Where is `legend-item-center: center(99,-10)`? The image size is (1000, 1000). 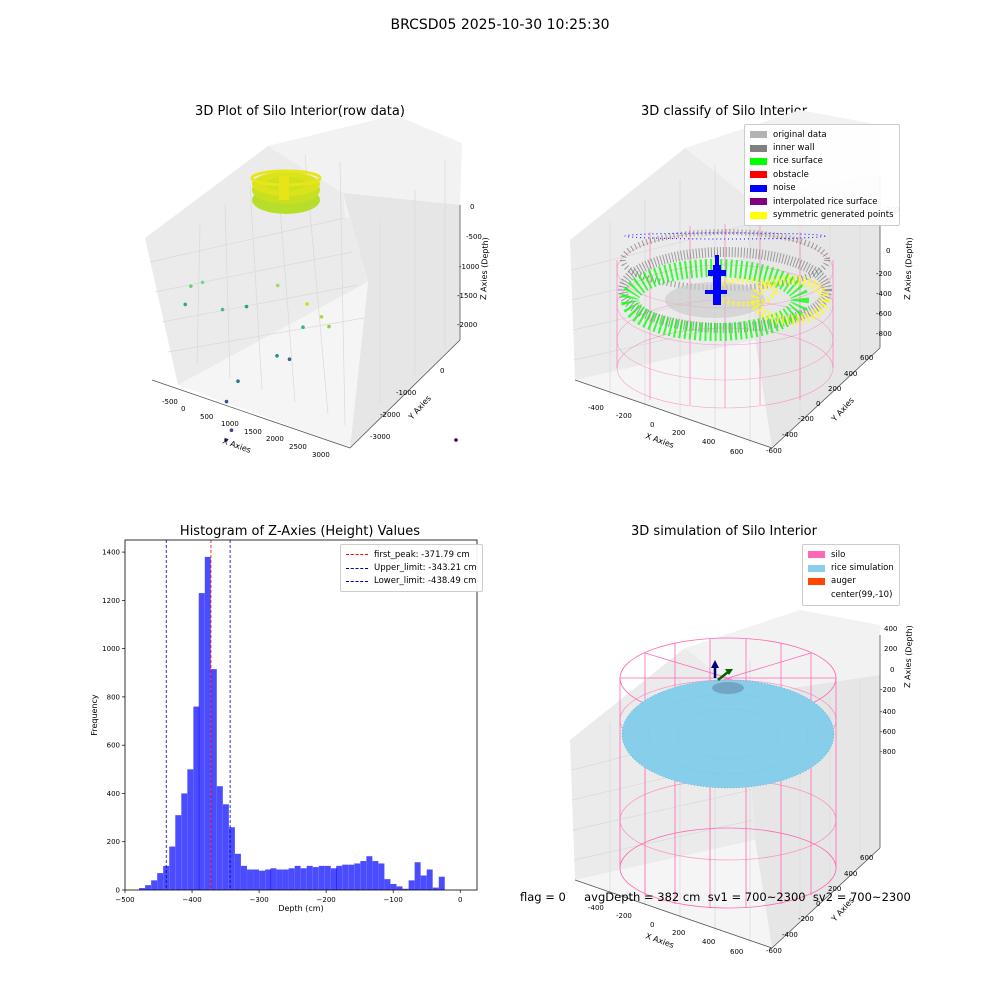 legend-item-center: center(99,-10) is located at coordinates (851, 594).